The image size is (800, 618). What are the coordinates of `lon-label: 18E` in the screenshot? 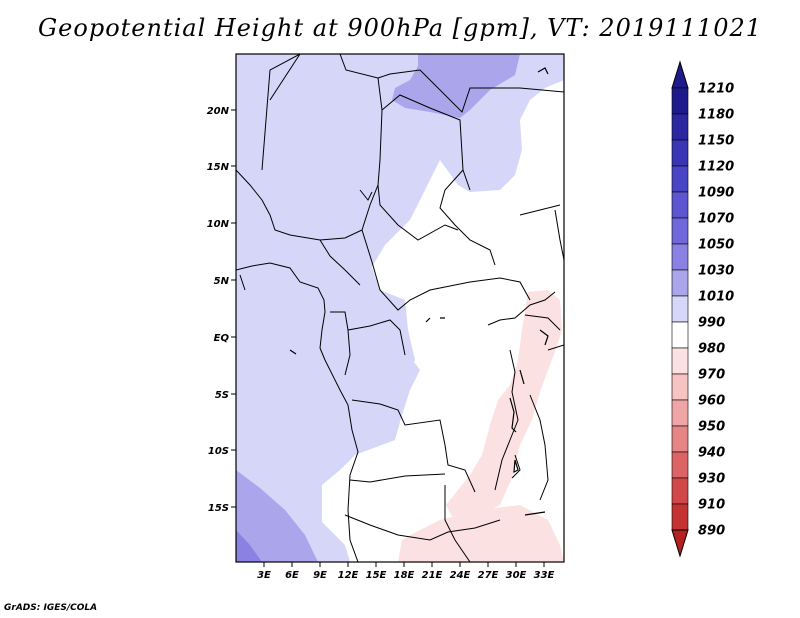 It's located at (404, 575).